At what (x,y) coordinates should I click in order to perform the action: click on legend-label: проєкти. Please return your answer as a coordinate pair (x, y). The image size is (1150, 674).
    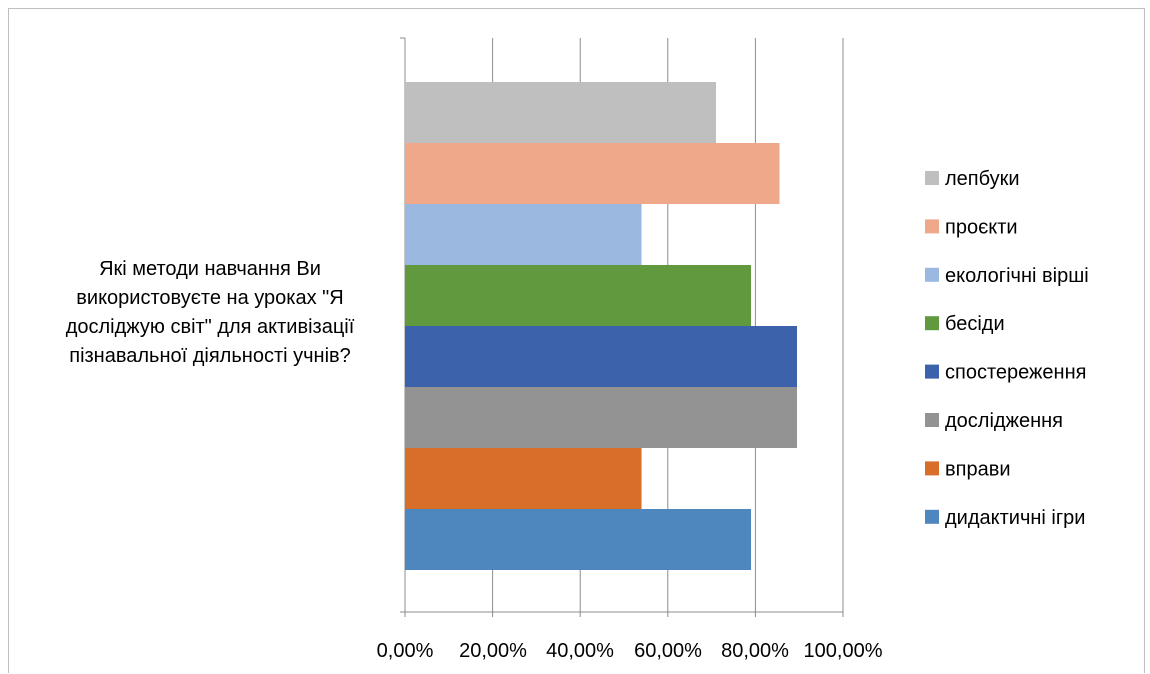
    Looking at the image, I should click on (981, 227).